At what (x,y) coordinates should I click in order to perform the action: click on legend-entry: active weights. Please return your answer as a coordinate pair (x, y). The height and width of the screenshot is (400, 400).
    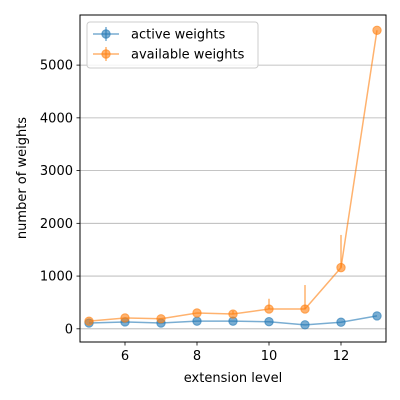
    Looking at the image, I should click on (159, 35).